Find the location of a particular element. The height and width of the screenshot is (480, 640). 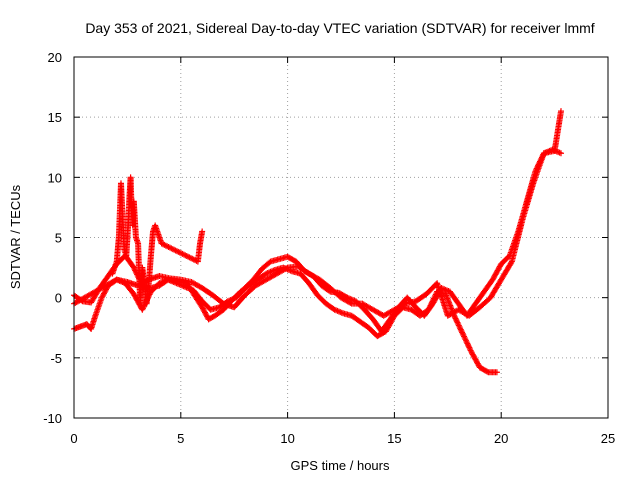

y-tick-label: 15 is located at coordinates (55, 117).